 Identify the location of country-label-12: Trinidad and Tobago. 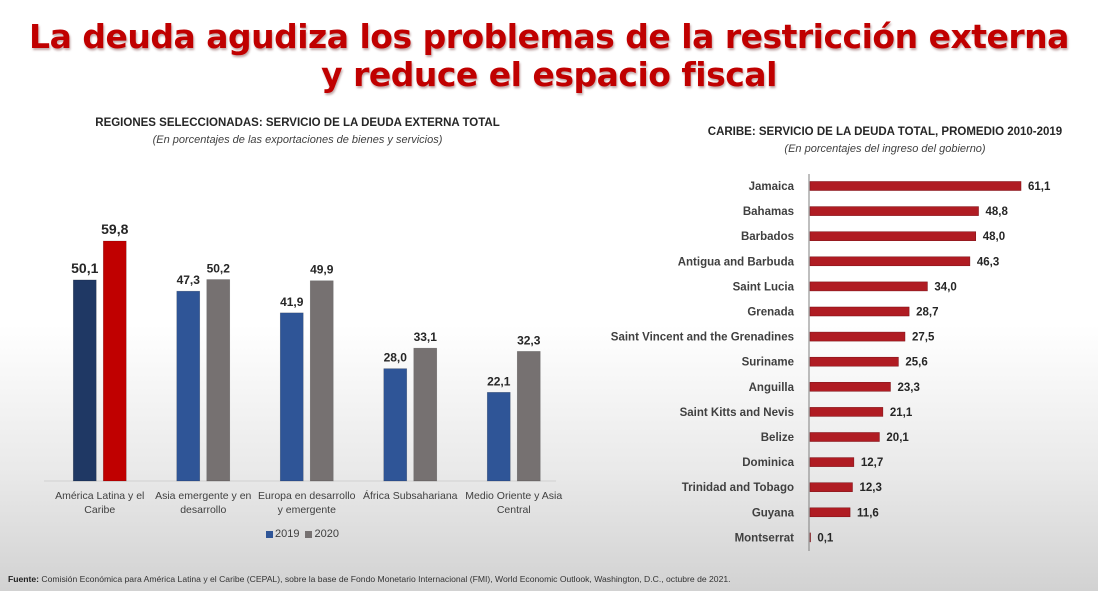
(738, 488).